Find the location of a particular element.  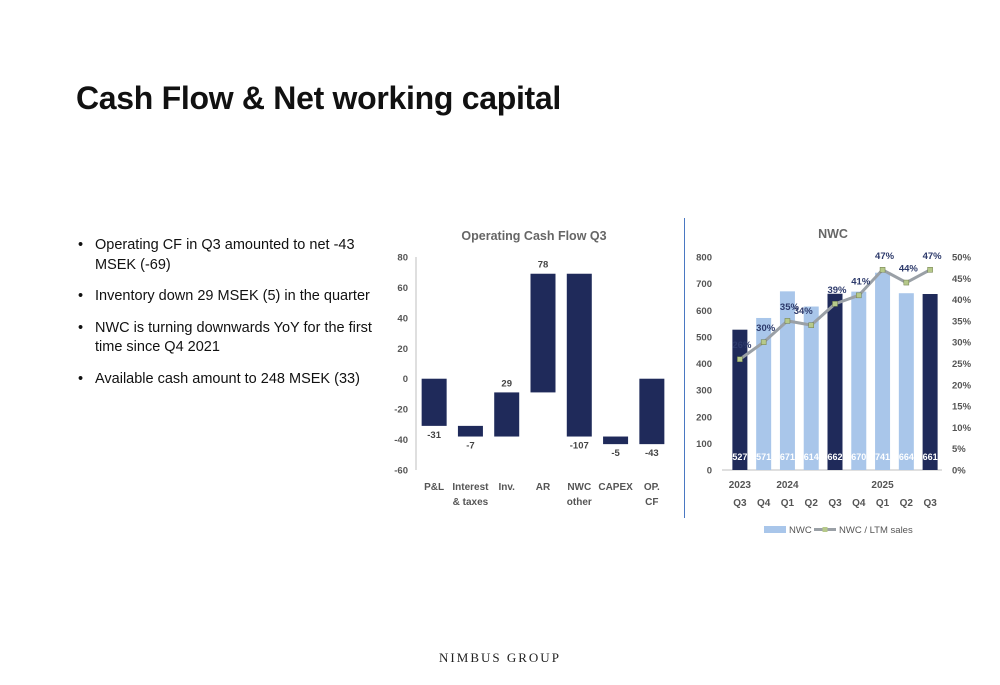

data-label: -7 is located at coordinates (470, 446).